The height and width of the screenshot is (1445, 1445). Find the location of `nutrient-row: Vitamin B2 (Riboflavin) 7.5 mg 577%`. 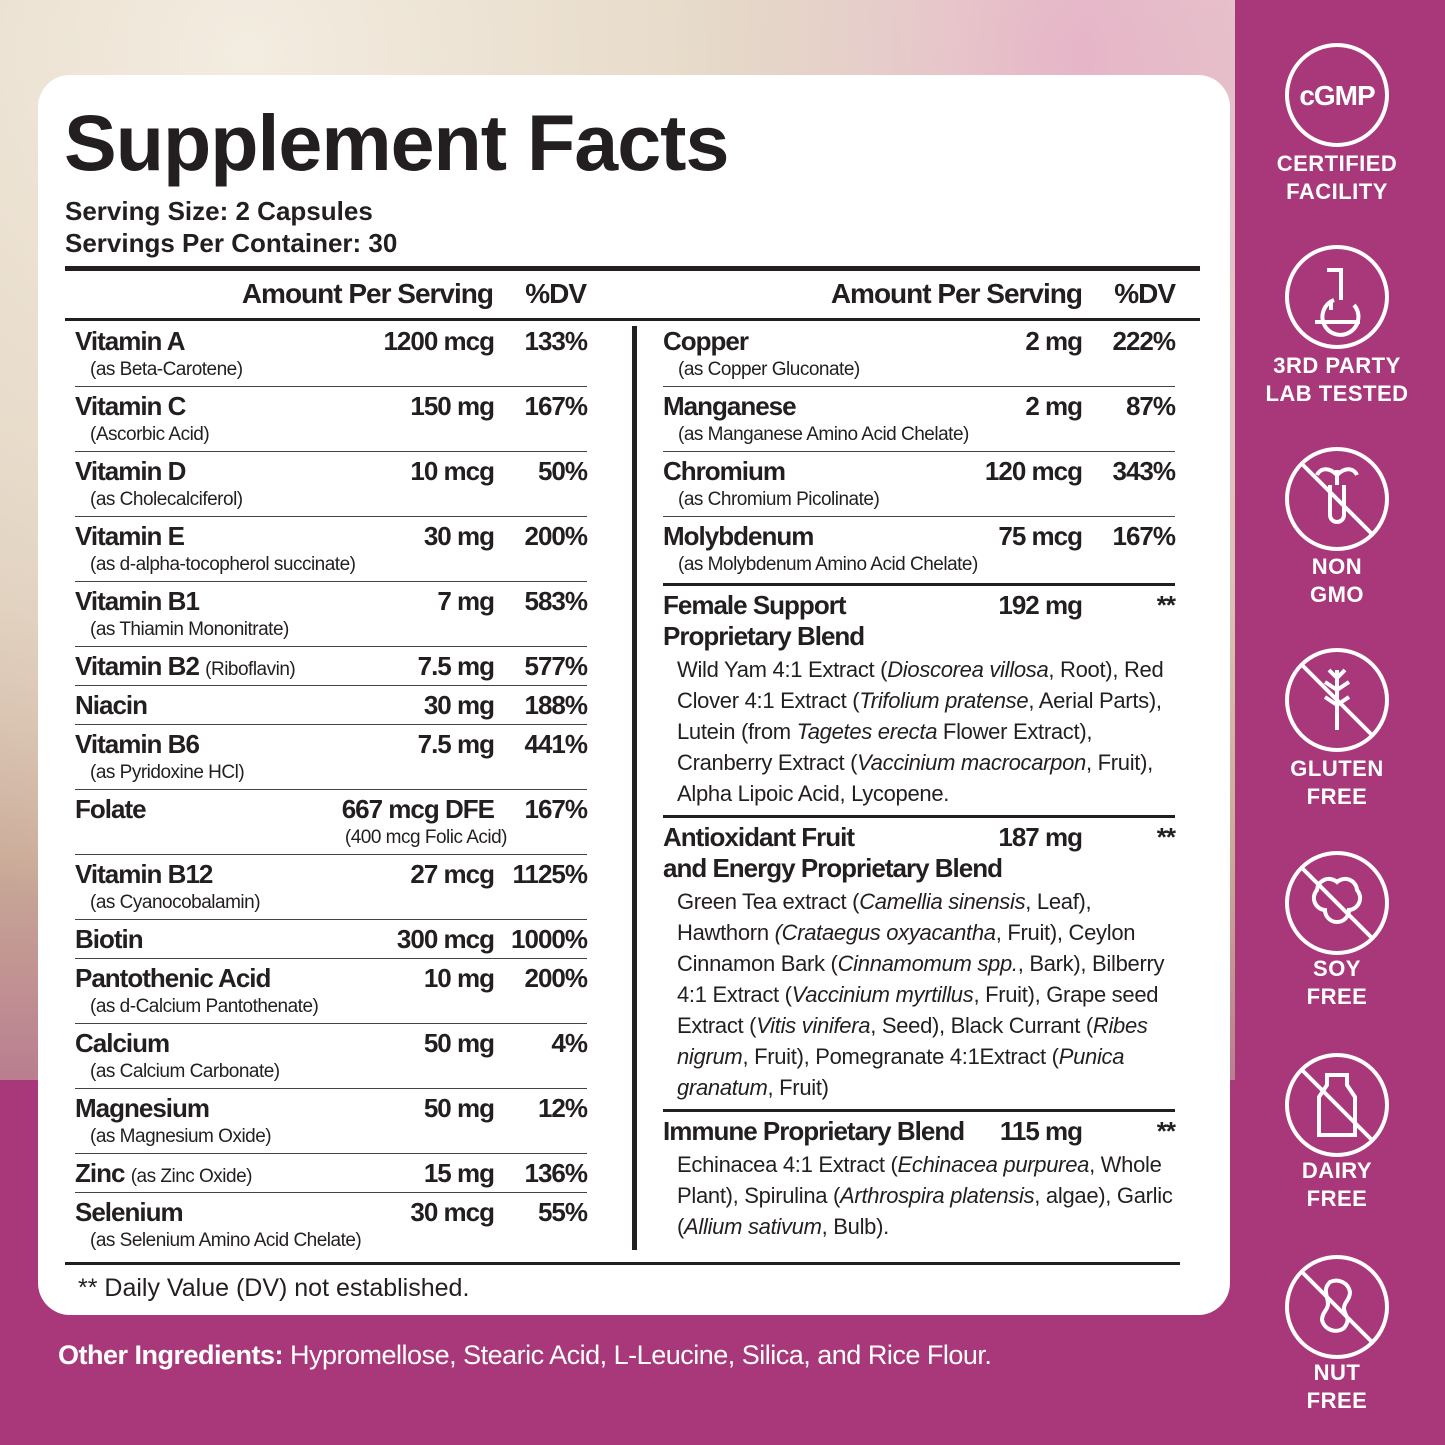

nutrient-row: Vitamin B2 (Riboflavin) 7.5 mg 577% is located at coordinates (332, 666).